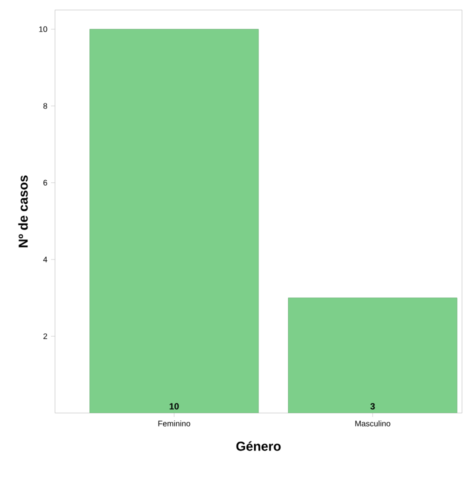 The height and width of the screenshot is (478, 468). What do you see at coordinates (258, 446) in the screenshot?
I see `x-axis-title: Género` at bounding box center [258, 446].